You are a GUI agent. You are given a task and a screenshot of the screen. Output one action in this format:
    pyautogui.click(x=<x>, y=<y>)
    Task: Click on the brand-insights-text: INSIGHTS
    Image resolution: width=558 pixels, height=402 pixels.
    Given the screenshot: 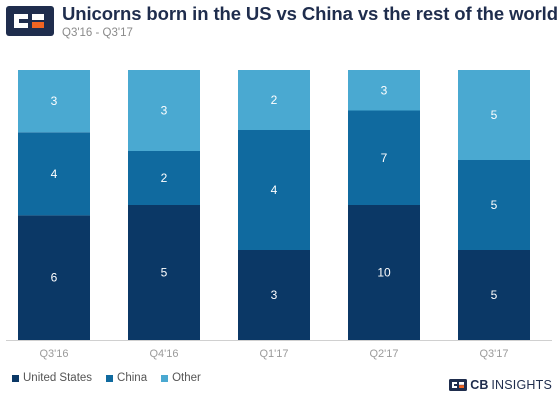 What is the action you would take?
    pyautogui.click(x=521, y=385)
    